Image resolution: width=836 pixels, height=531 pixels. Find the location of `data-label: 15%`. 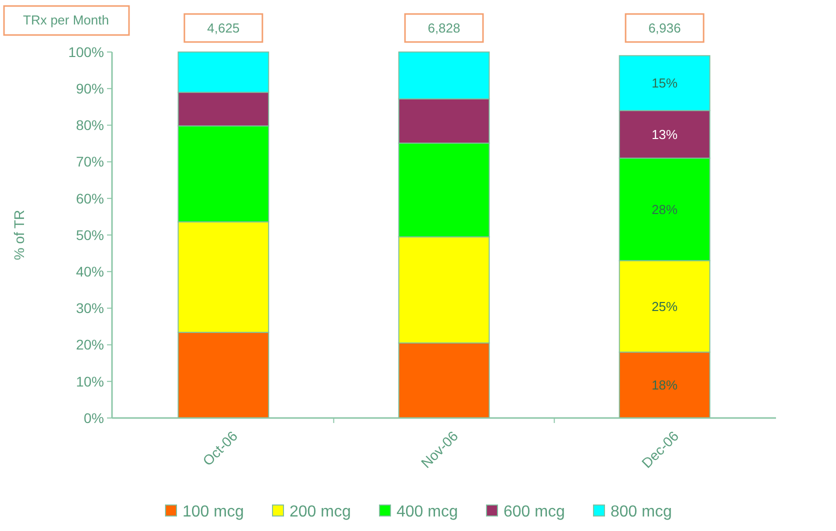

data-label: 15% is located at coordinates (665, 83).